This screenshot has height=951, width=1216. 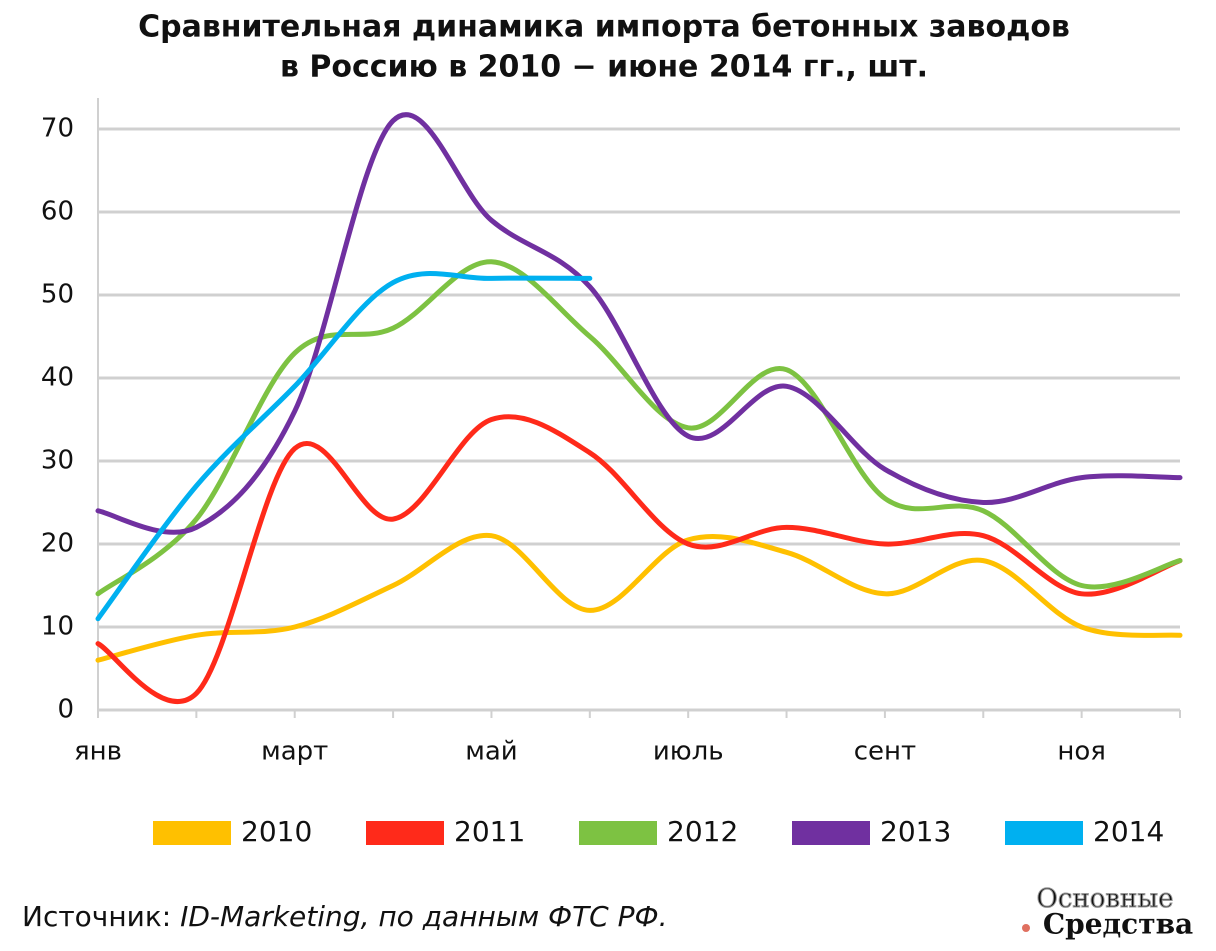 I want to click on source-text: ID-Marketing, по данным ФТС РФ., so click(x=423, y=916).